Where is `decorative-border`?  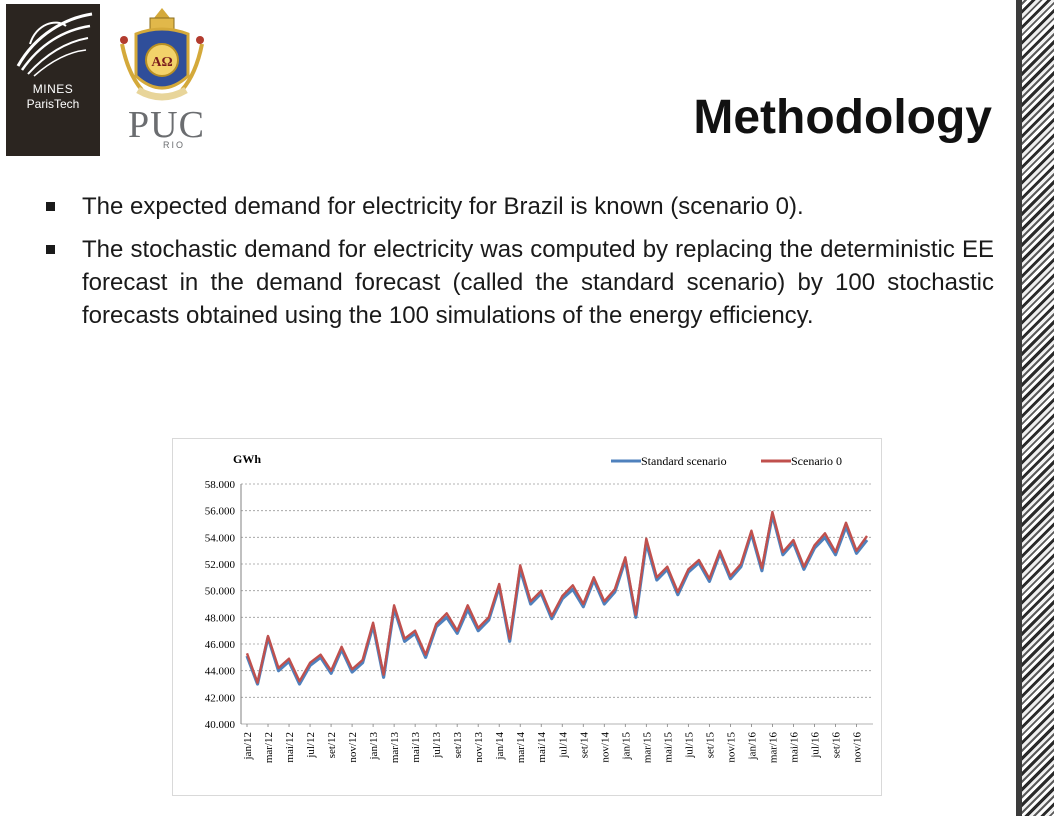
decorative-border is located at coordinates (1035, 408).